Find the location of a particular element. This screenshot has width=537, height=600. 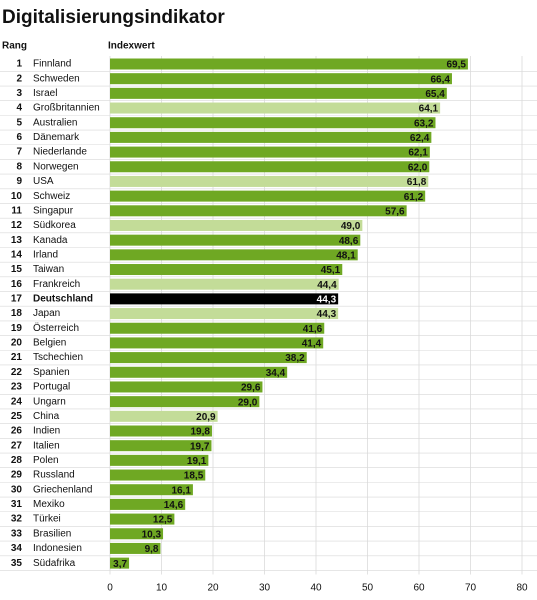

rank-label: 13 is located at coordinates (17, 240).